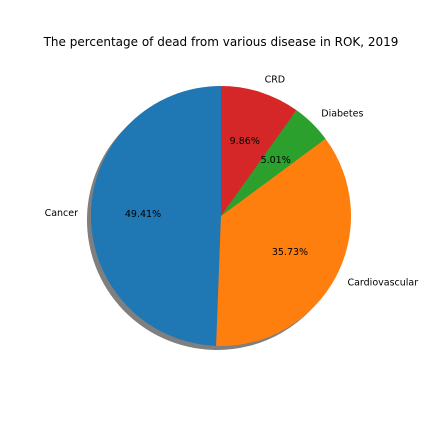 The width and height of the screenshot is (432, 432). Describe the element at coordinates (245, 141) in the screenshot. I see `percent-label-crd: 9.86%` at that location.